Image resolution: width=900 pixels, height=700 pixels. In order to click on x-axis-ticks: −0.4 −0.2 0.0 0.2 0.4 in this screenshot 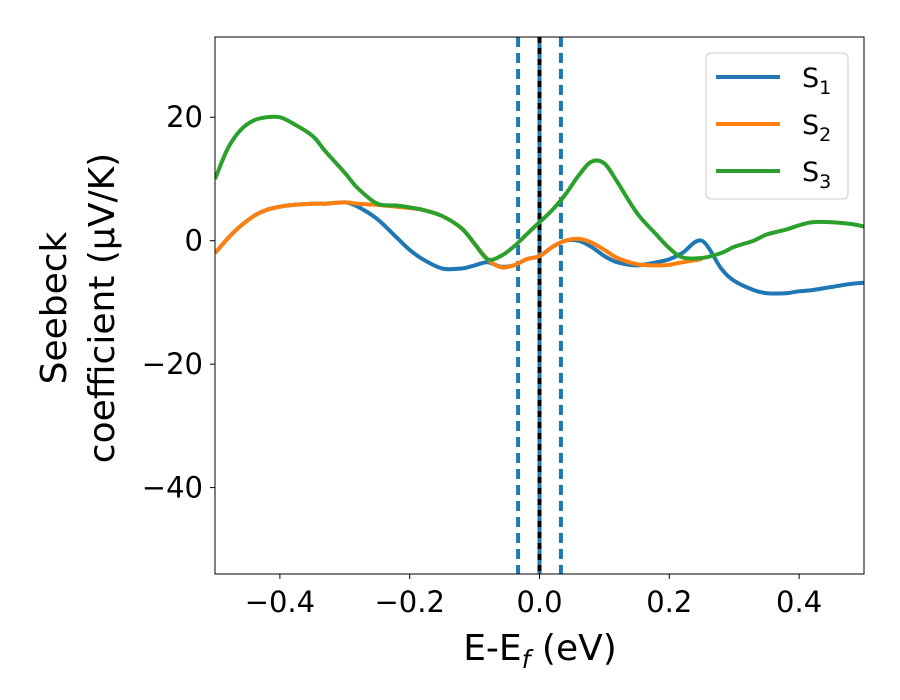, I will do `click(533, 596)`.